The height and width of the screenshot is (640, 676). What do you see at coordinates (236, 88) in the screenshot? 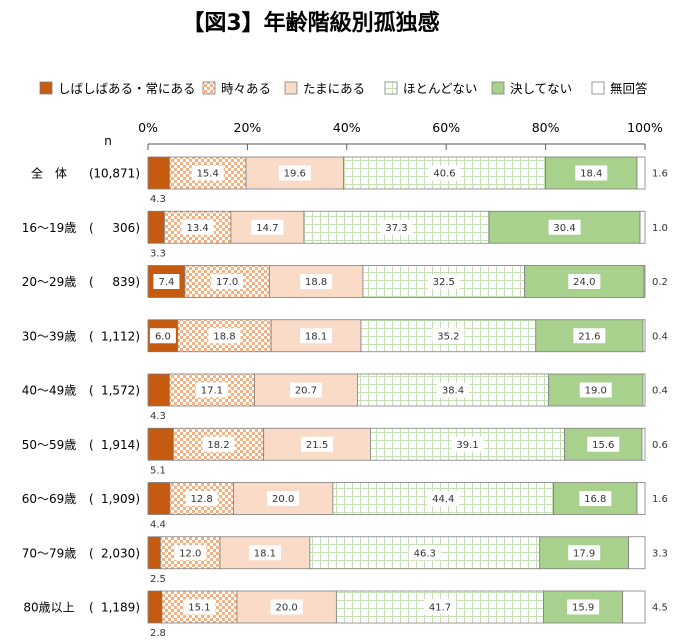
I see `legend-item: 時々ある` at bounding box center [236, 88].